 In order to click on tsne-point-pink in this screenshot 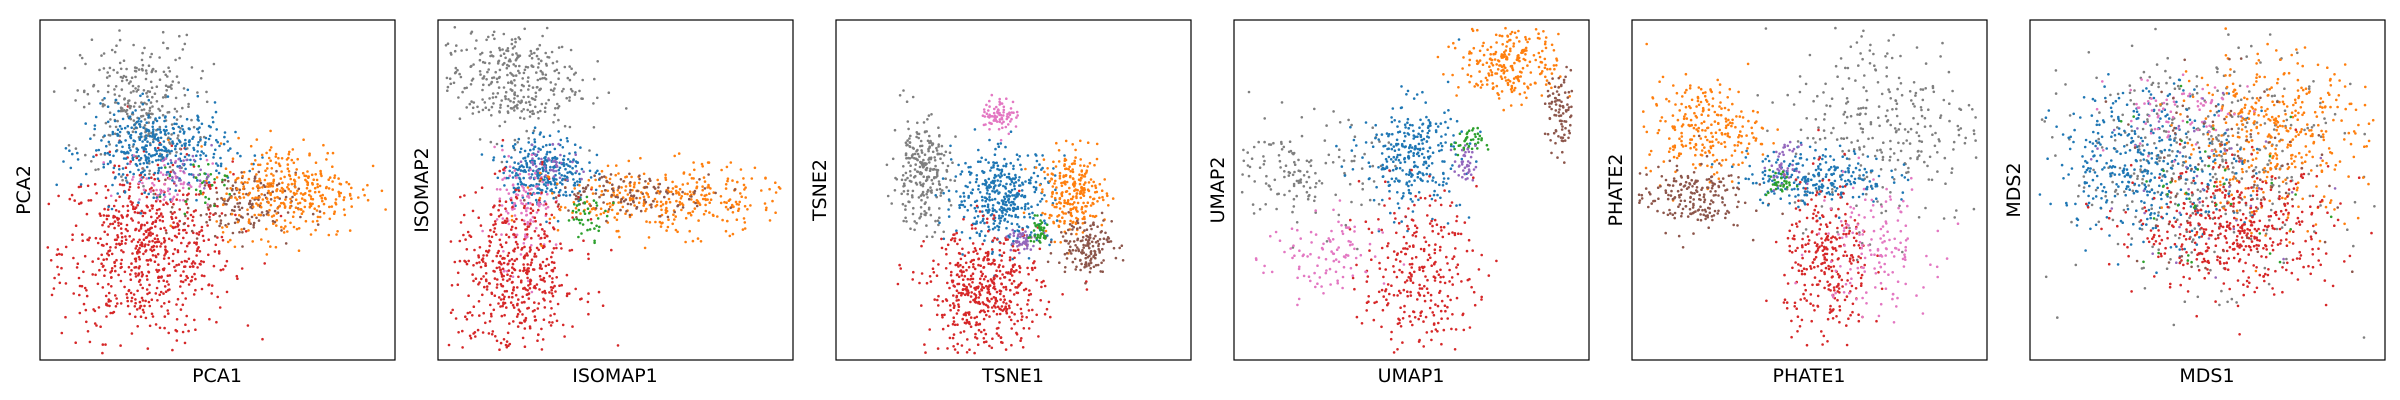, I will do `click(1000, 122)`.